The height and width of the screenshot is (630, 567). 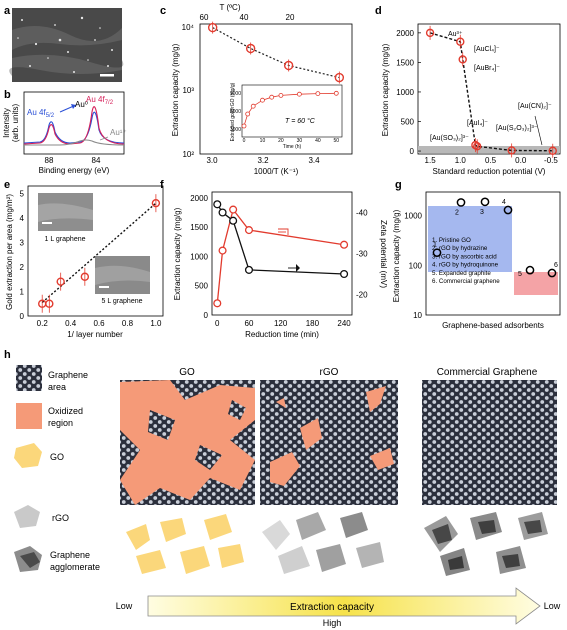 What do you see at coordinates (281, 323) in the screenshot?
I see `f-xtick: 120` at bounding box center [281, 323].